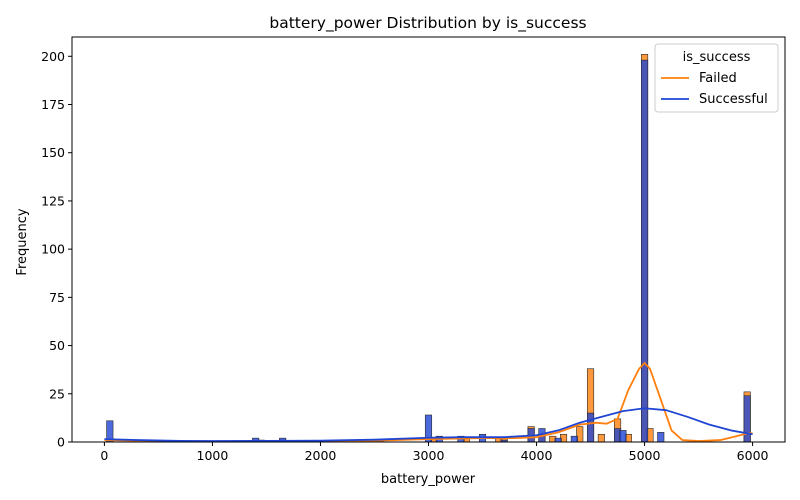 This screenshot has width=800, height=500. I want to click on y-tick-label: 150, so click(53, 152).